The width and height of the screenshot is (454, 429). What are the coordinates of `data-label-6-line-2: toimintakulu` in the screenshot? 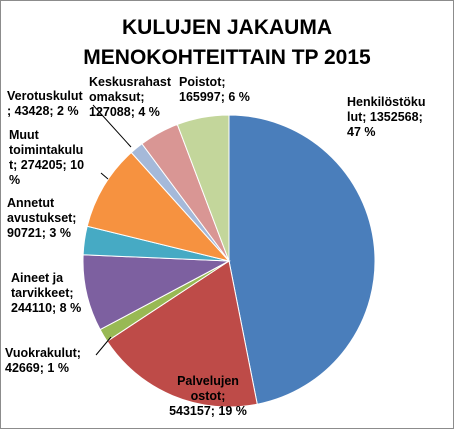 It's located at (46, 150).